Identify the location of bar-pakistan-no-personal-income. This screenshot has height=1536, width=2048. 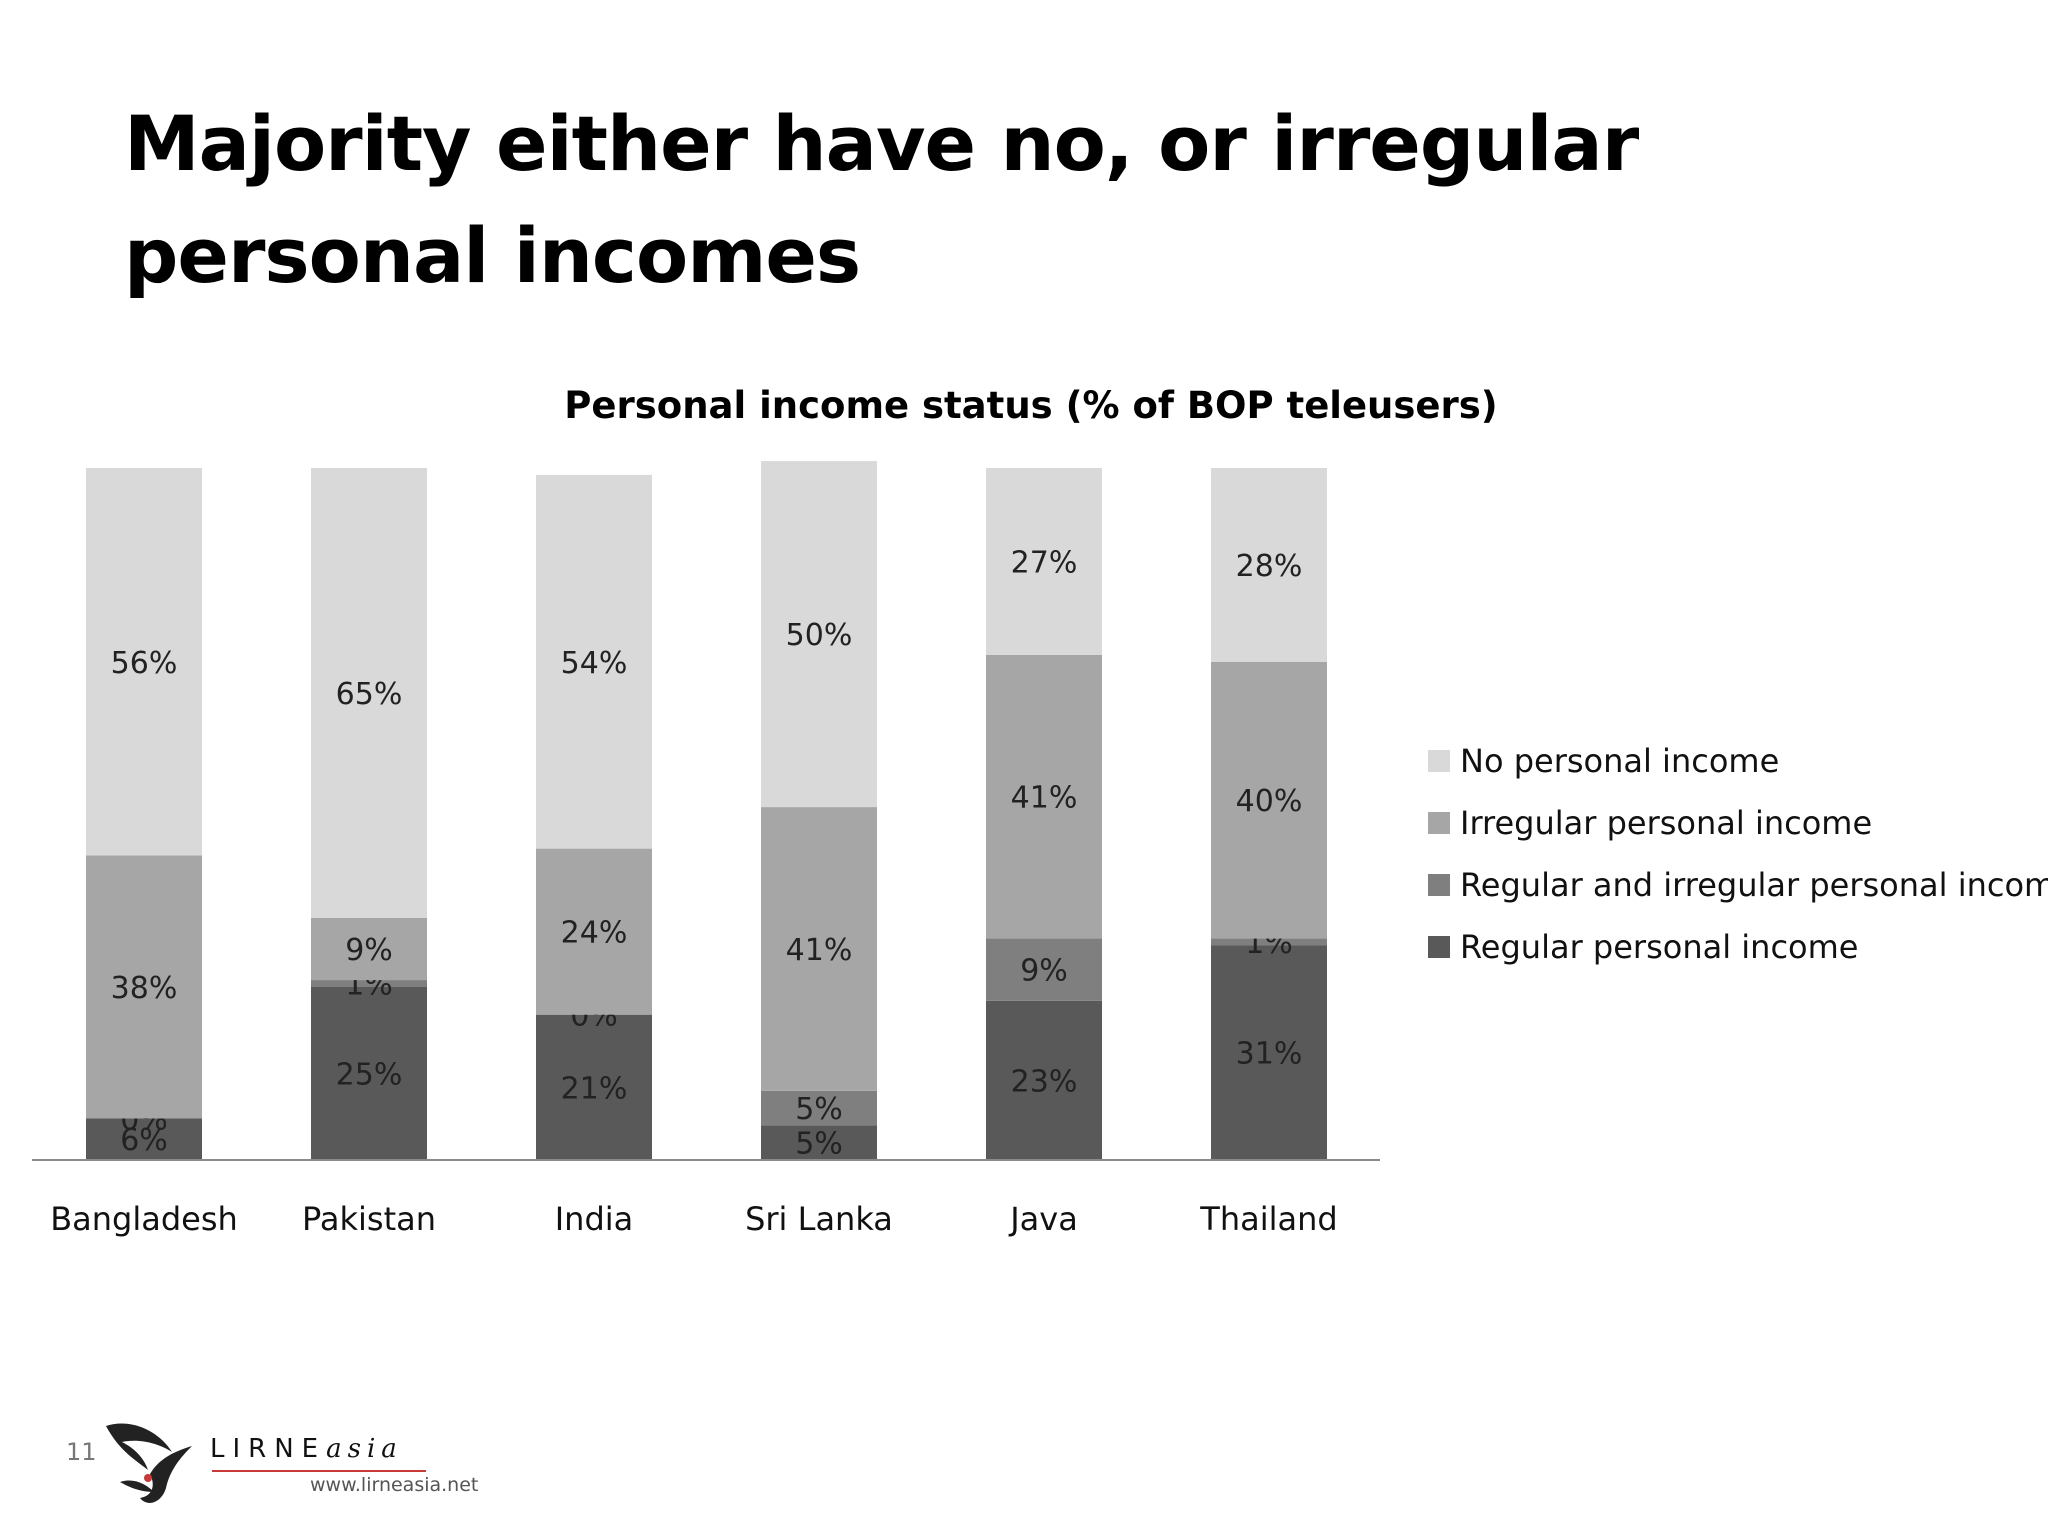
(369, 693).